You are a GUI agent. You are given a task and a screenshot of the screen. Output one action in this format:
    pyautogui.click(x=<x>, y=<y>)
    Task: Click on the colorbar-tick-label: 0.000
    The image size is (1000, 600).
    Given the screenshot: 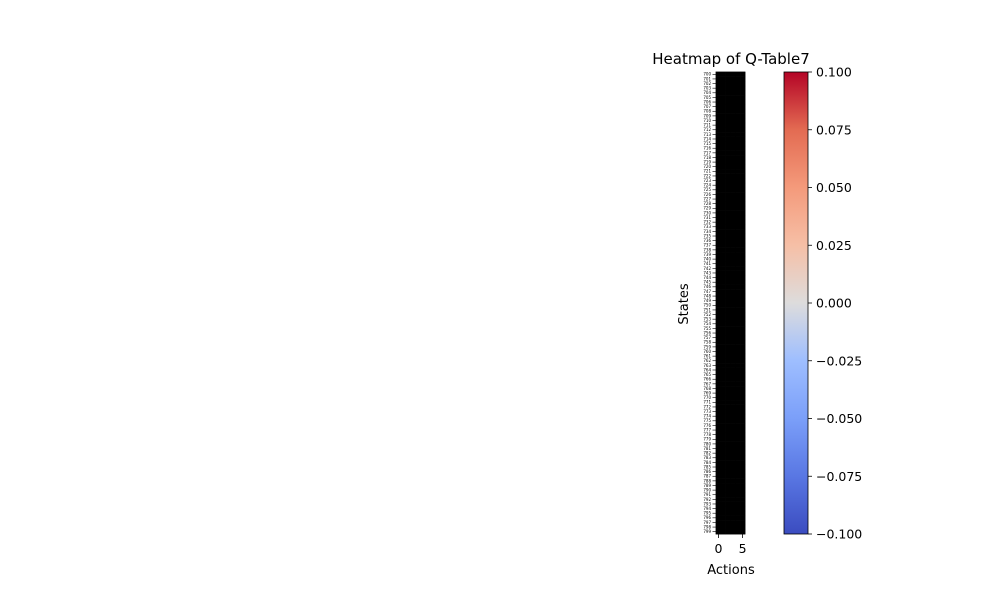 What is the action you would take?
    pyautogui.click(x=834, y=303)
    